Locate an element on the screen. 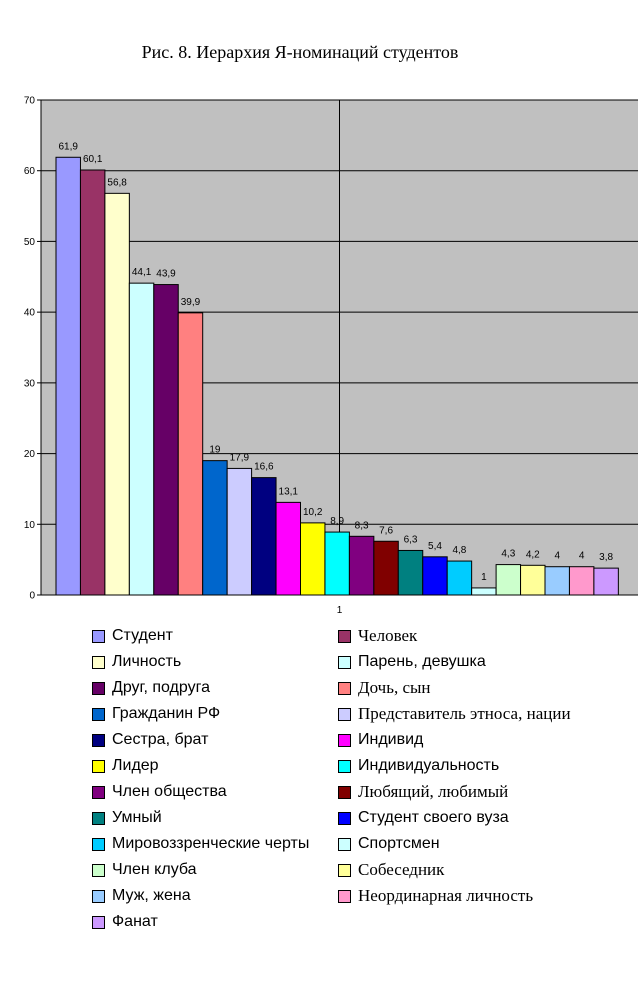  legend-item-5: Друг, подруга is located at coordinates (215, 688).